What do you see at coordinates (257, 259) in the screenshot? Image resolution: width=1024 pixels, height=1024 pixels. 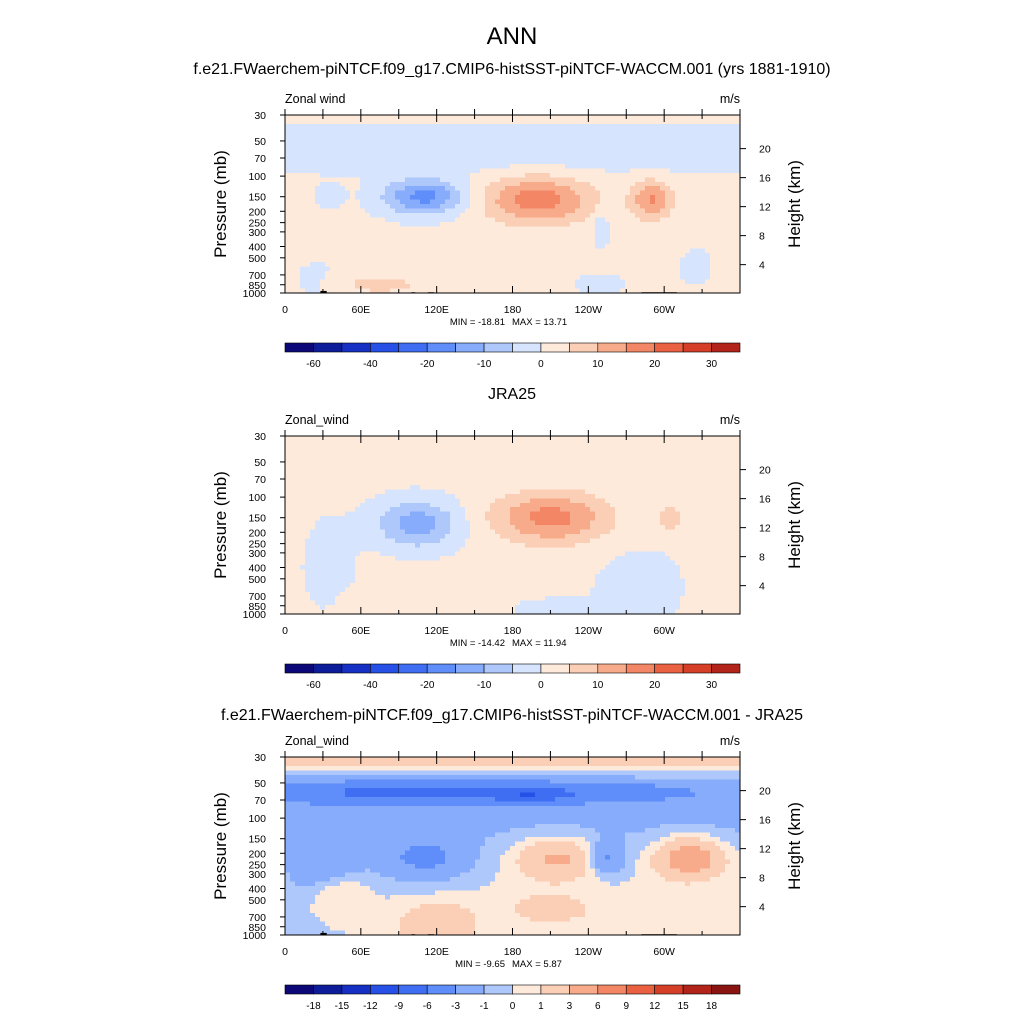 I see `y-tick-label: 500` at bounding box center [257, 259].